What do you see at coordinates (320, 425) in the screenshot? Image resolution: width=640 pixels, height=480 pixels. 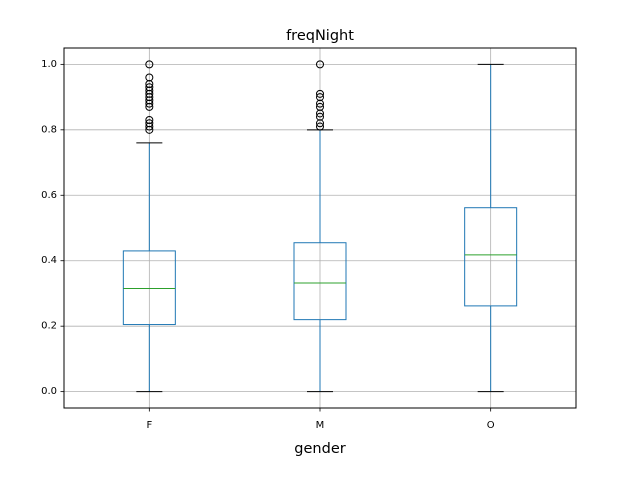 I see `x-tick-label: M` at bounding box center [320, 425].